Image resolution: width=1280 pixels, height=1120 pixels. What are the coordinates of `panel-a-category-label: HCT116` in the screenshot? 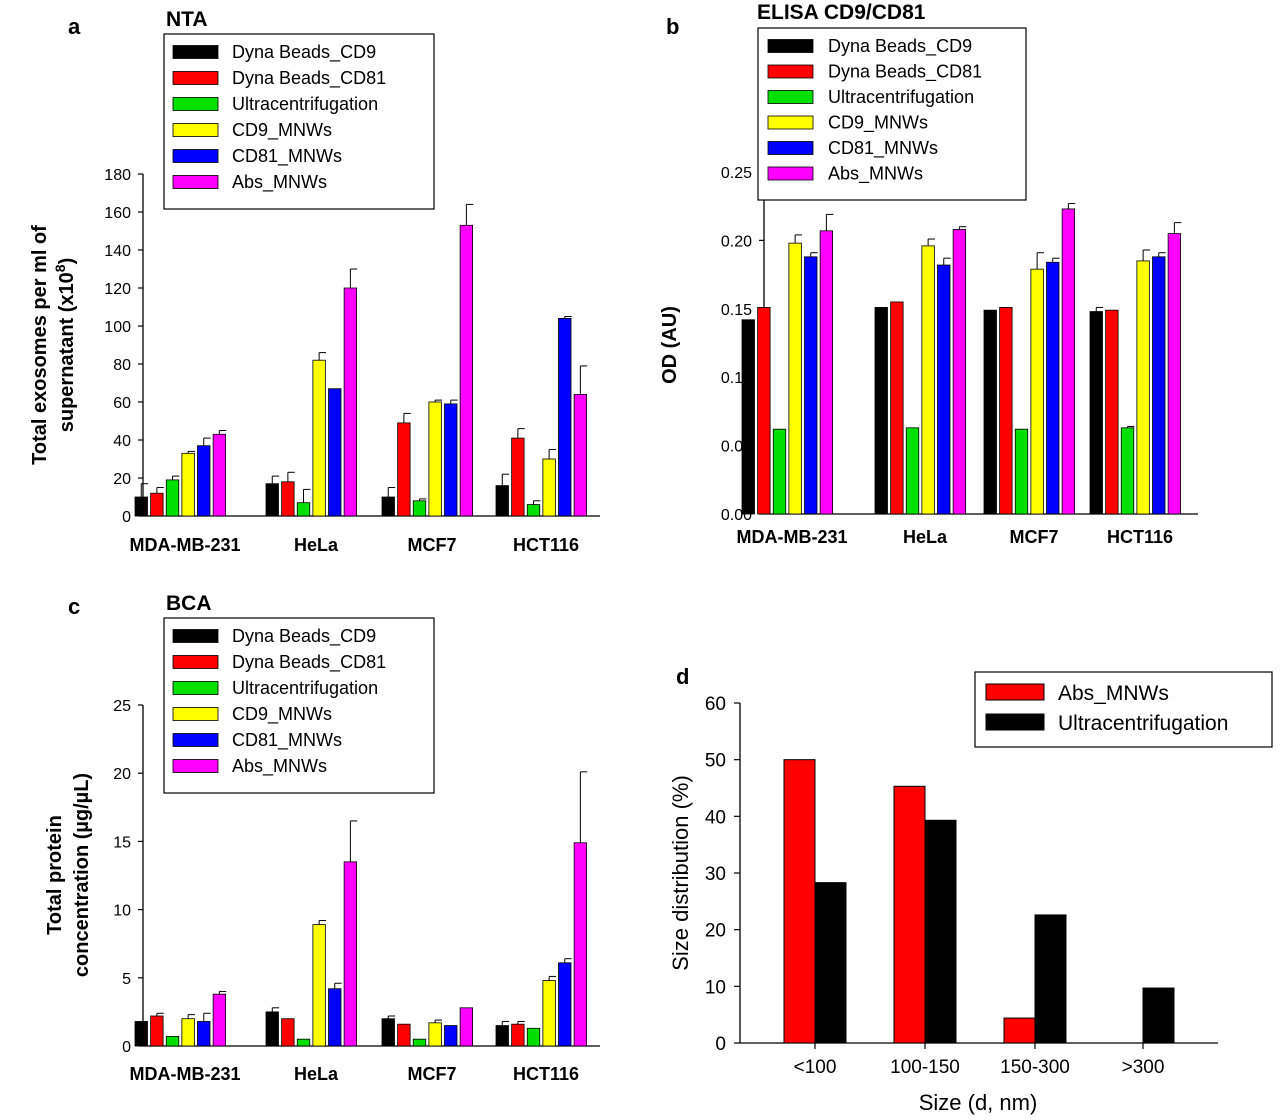 It's located at (546, 545).